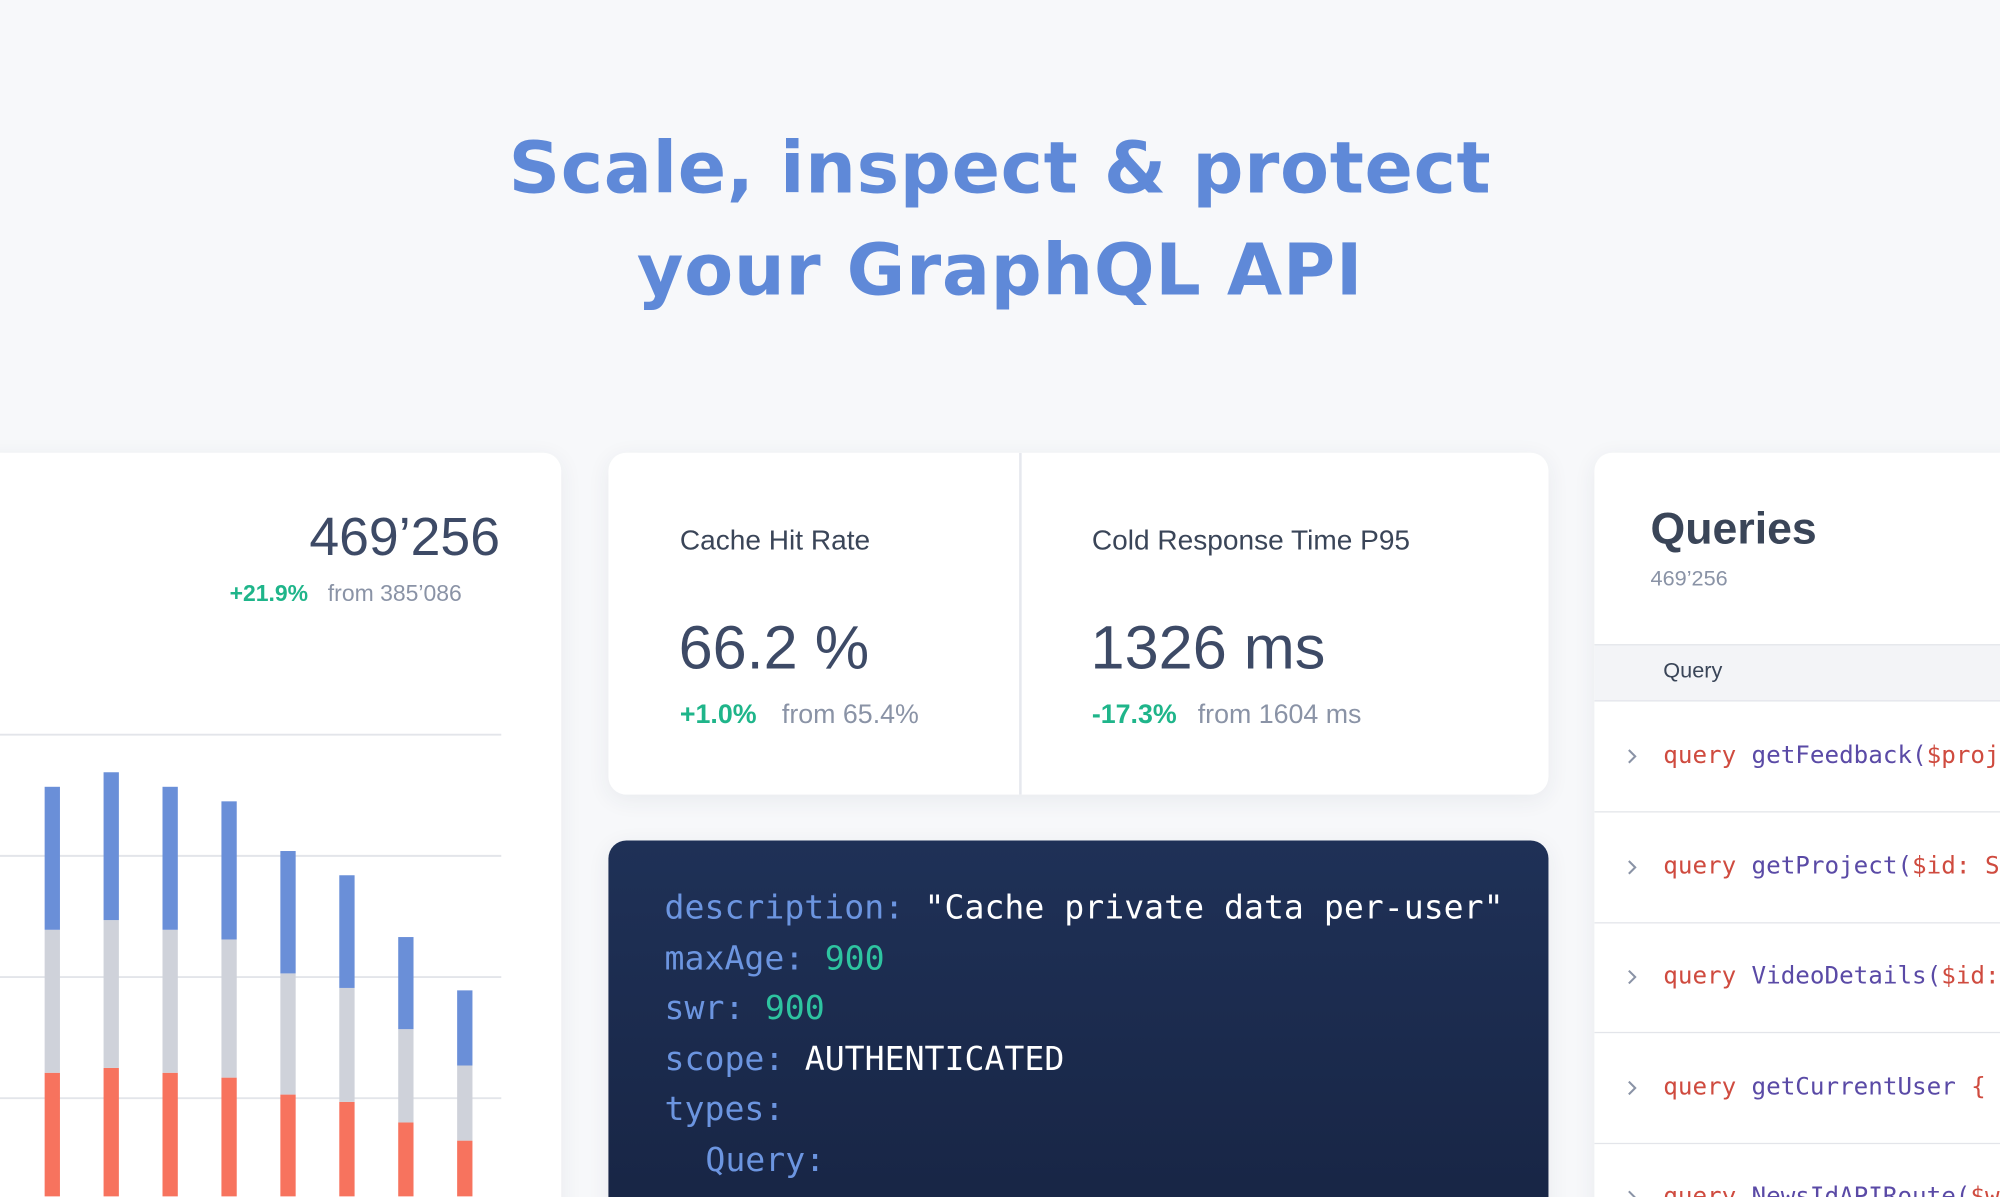 The image size is (2000, 1197). What do you see at coordinates (1000, 271) in the screenshot?
I see `headline: your GraphQL API` at bounding box center [1000, 271].